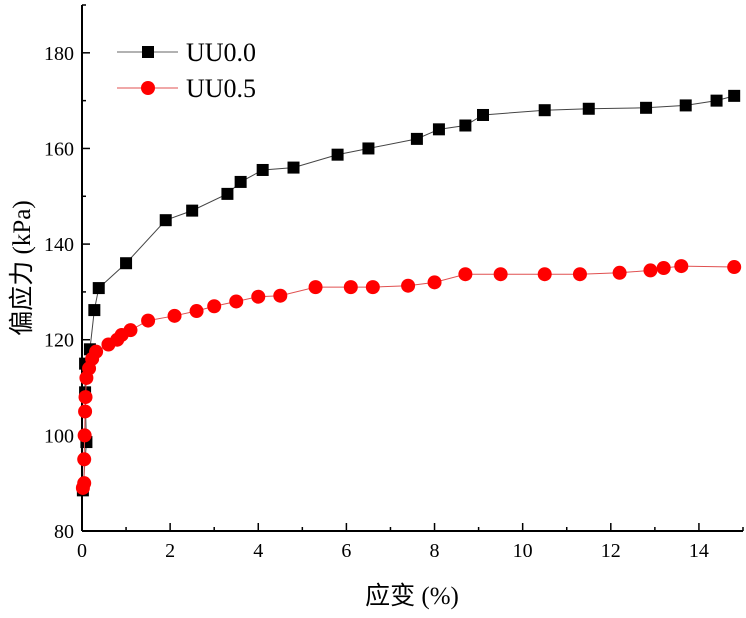  Describe the element at coordinates (59, 436) in the screenshot. I see `y-tick-label: 100` at that location.